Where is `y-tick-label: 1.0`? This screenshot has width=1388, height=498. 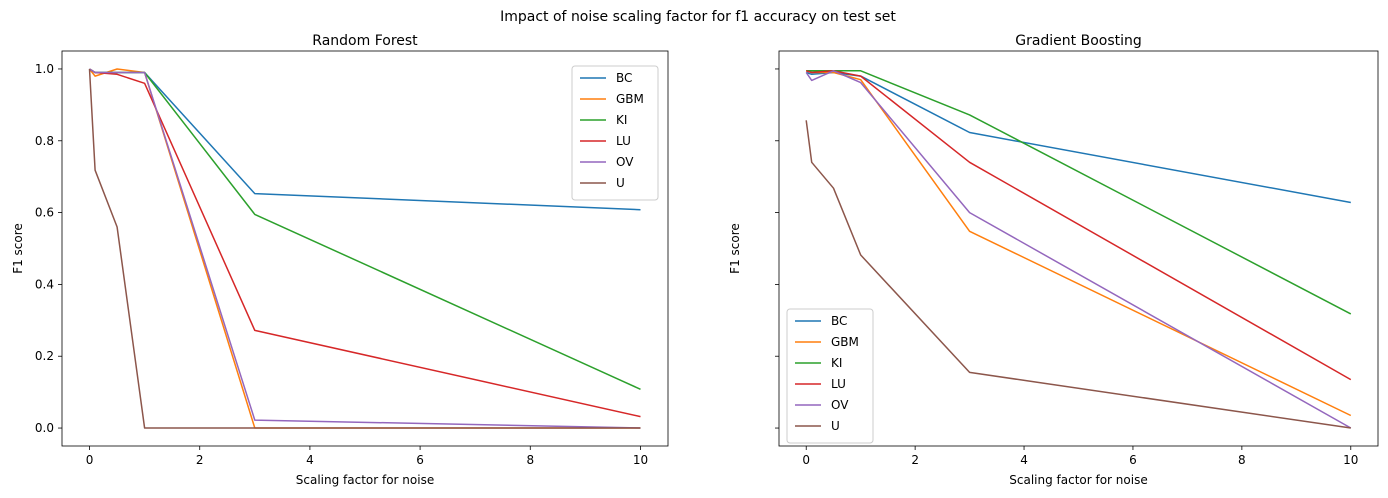 y-tick-label: 1.0 is located at coordinates (44, 69).